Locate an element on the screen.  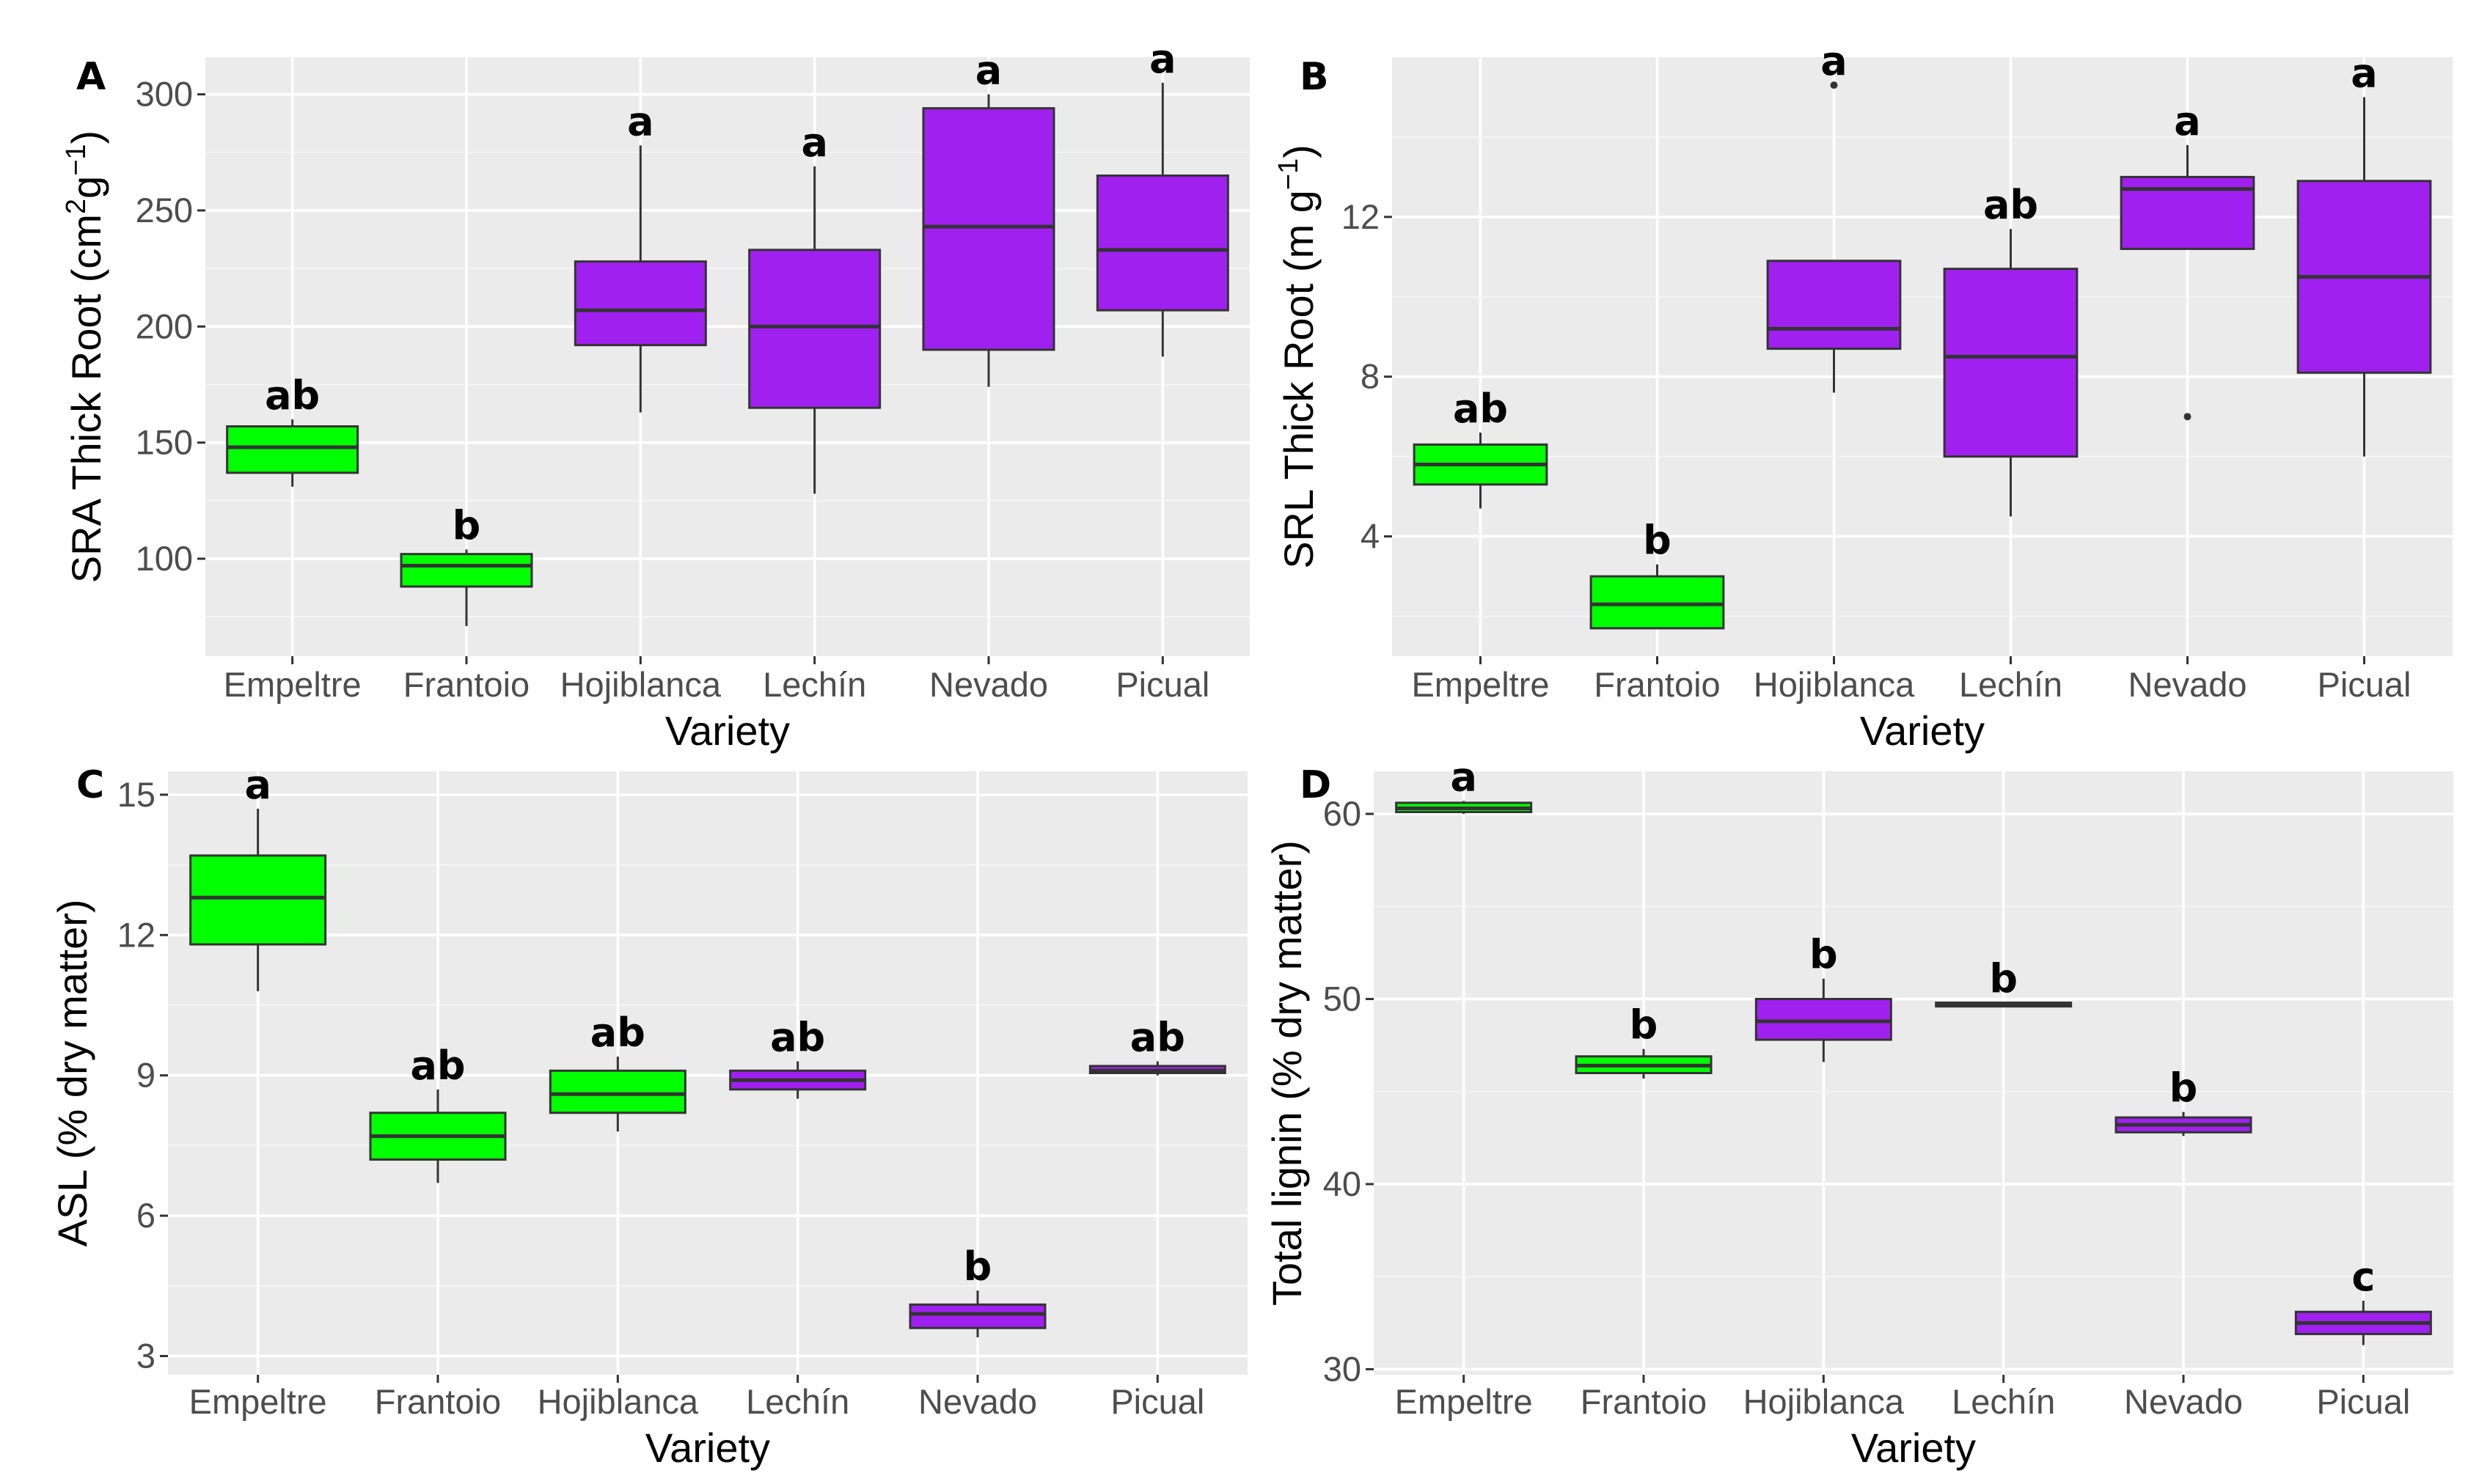
y-tick-label: 50 is located at coordinates (1342, 999).